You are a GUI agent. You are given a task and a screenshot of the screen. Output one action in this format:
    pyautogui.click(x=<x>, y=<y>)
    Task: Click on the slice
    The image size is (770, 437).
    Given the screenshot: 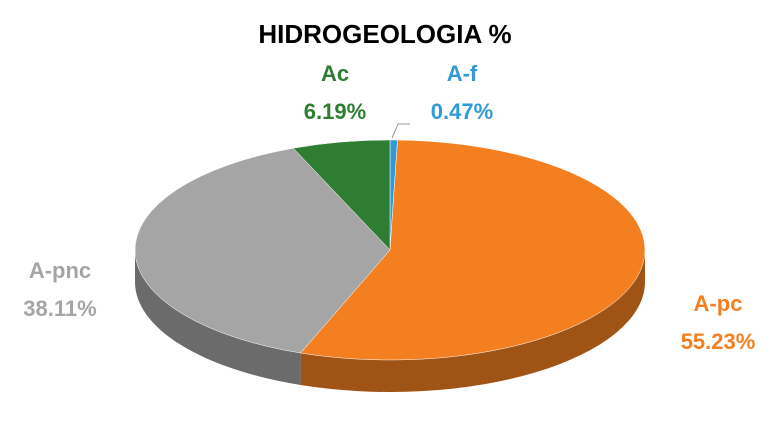 What is the action you would take?
    pyautogui.click(x=341, y=195)
    